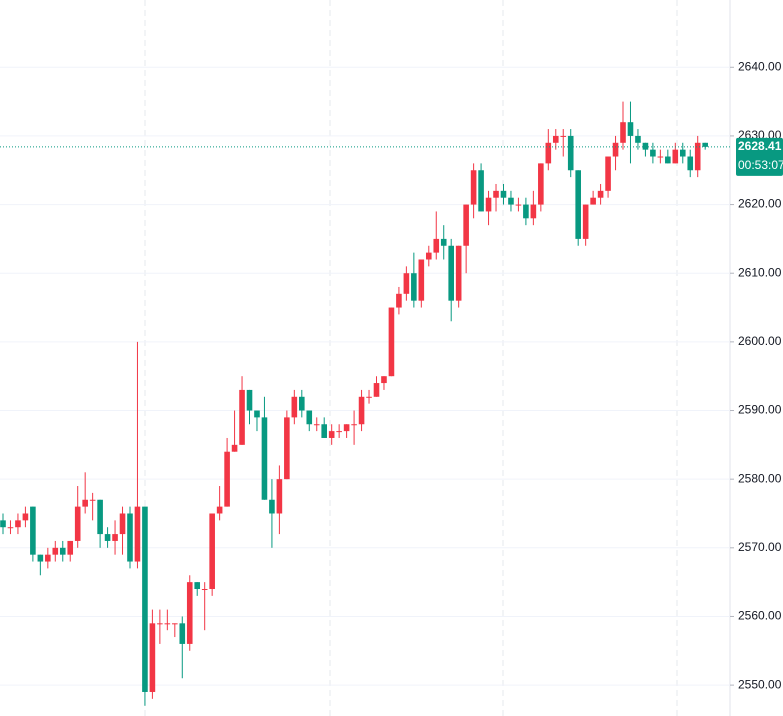 The image size is (783, 716). Describe the element at coordinates (759, 156) in the screenshot. I see `last-price-box` at that location.